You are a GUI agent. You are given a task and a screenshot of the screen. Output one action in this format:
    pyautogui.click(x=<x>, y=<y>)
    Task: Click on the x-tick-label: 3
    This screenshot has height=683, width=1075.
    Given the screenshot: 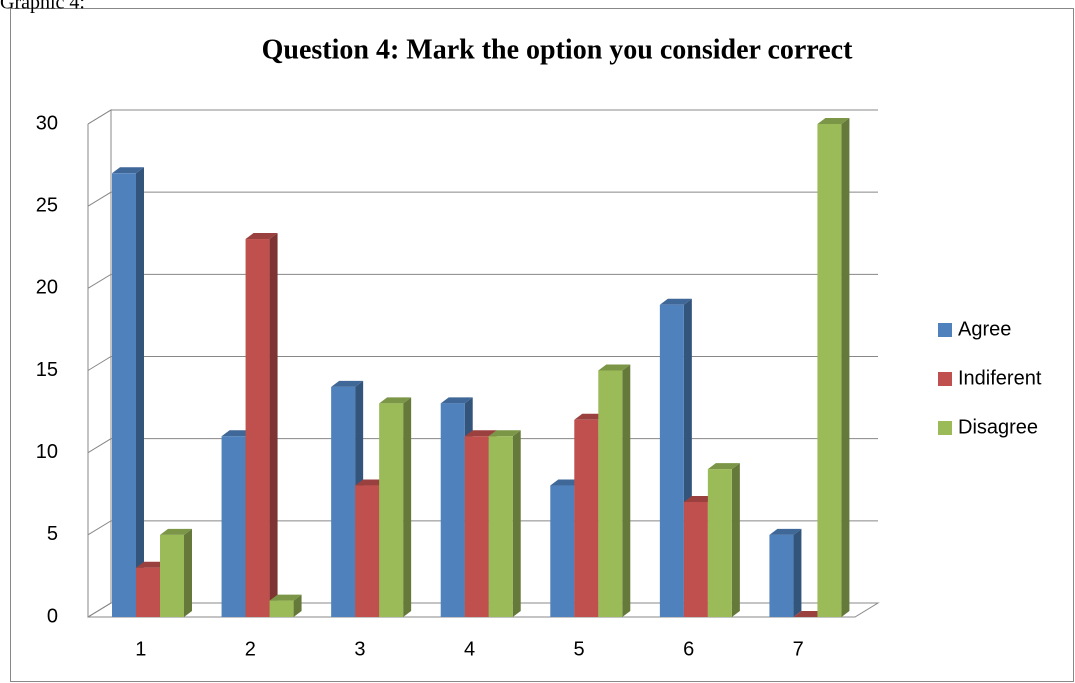 What is the action you would take?
    pyautogui.click(x=359, y=649)
    